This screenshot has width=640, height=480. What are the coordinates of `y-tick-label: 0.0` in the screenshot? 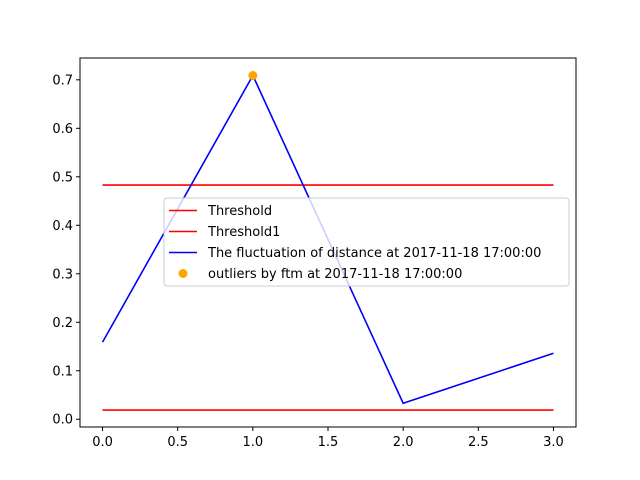 It's located at (62, 420).